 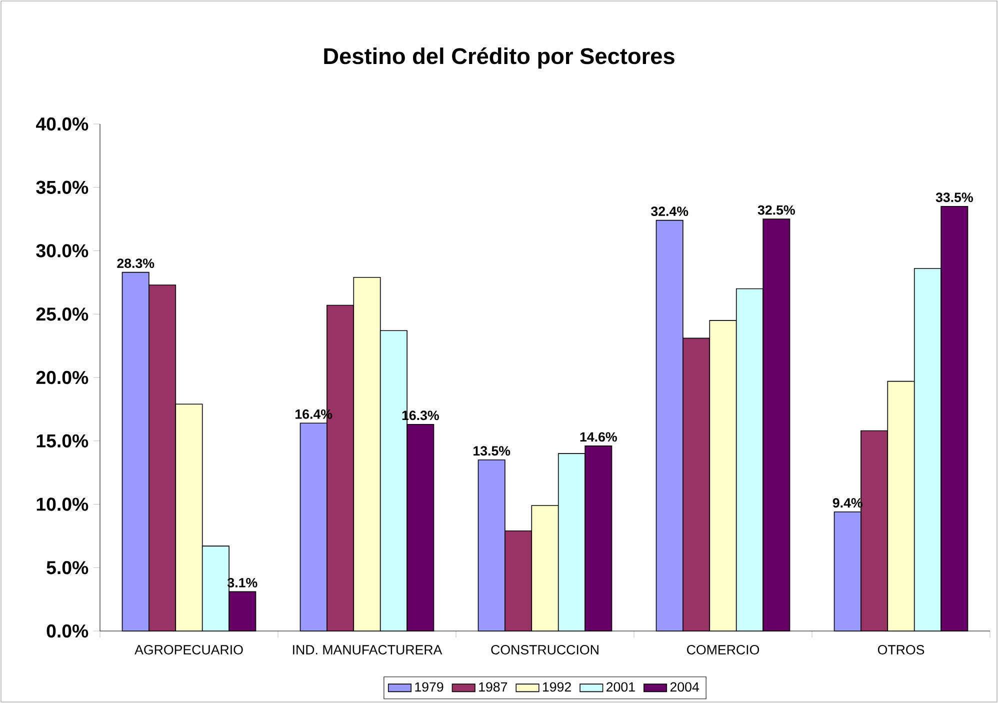 I want to click on legend-label: 1992, so click(x=556, y=687).